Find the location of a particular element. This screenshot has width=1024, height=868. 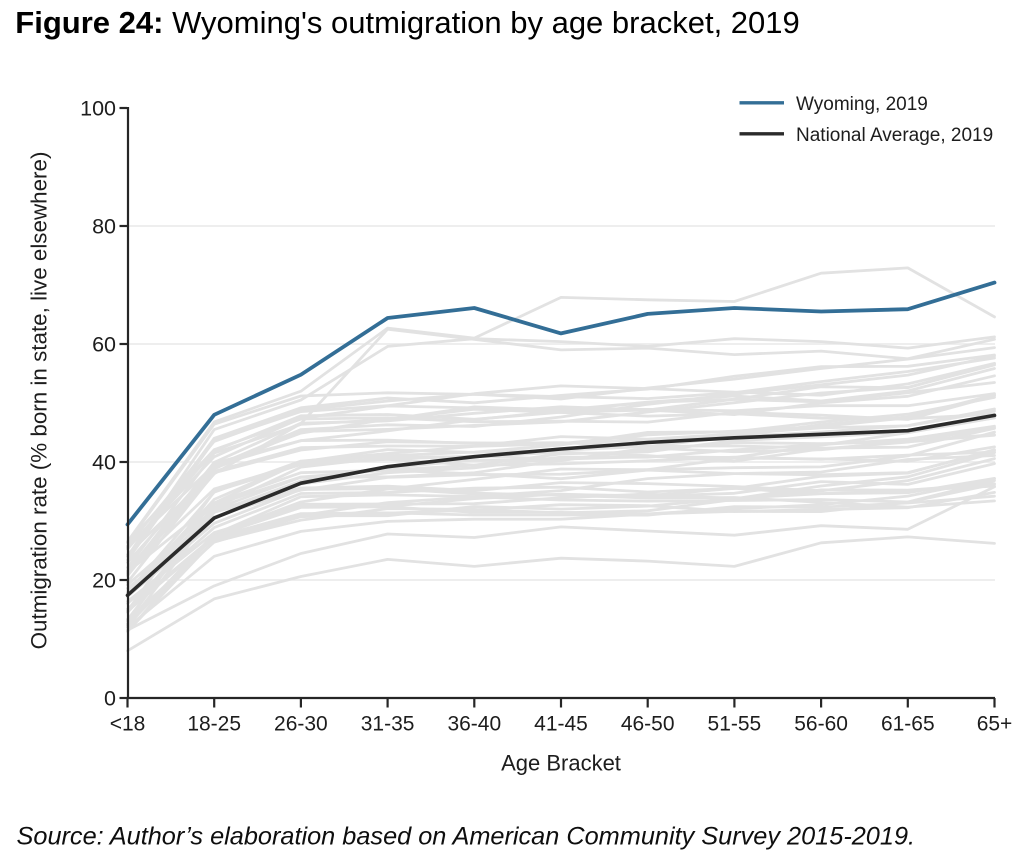

svg-text: 56-60 is located at coordinates (821, 724).